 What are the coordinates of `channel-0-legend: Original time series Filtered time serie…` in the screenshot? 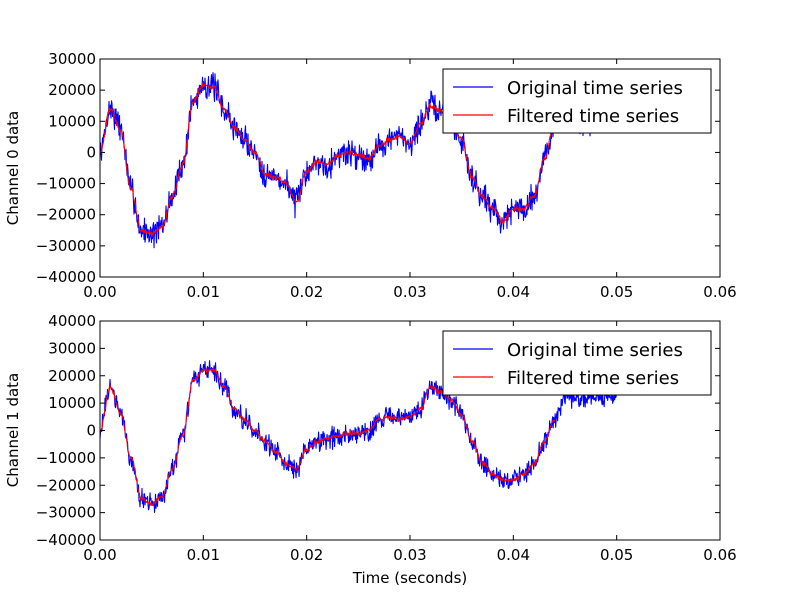 It's located at (577, 101).